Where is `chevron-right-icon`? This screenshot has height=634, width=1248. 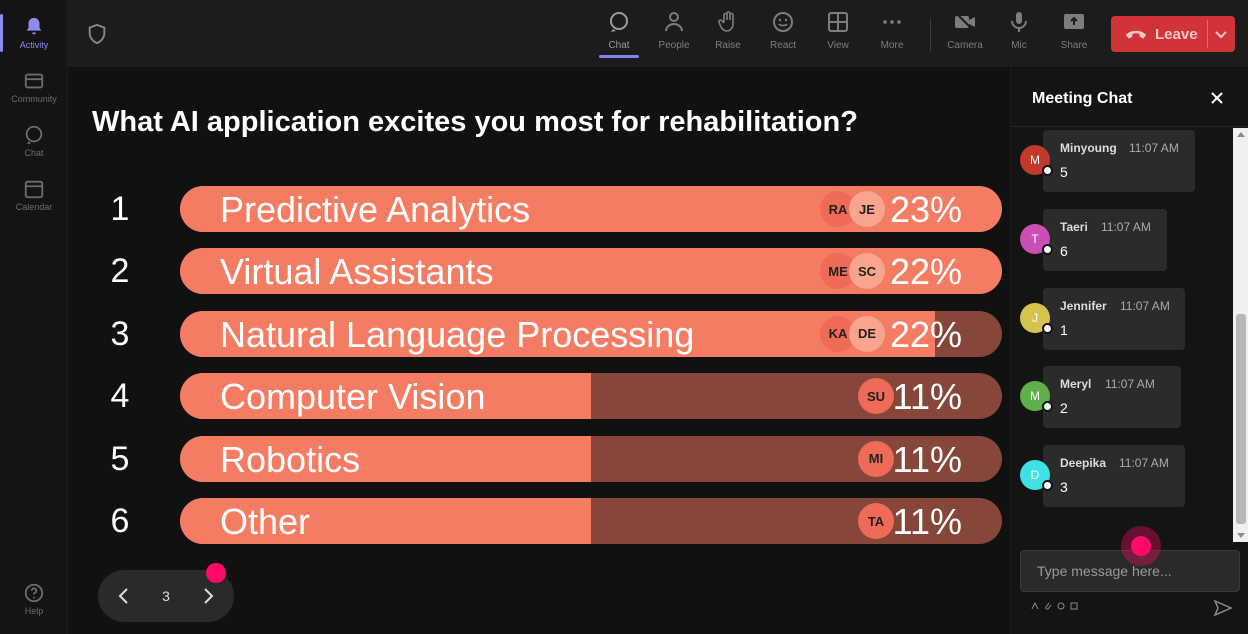
chevron-right-icon is located at coordinates (208, 596).